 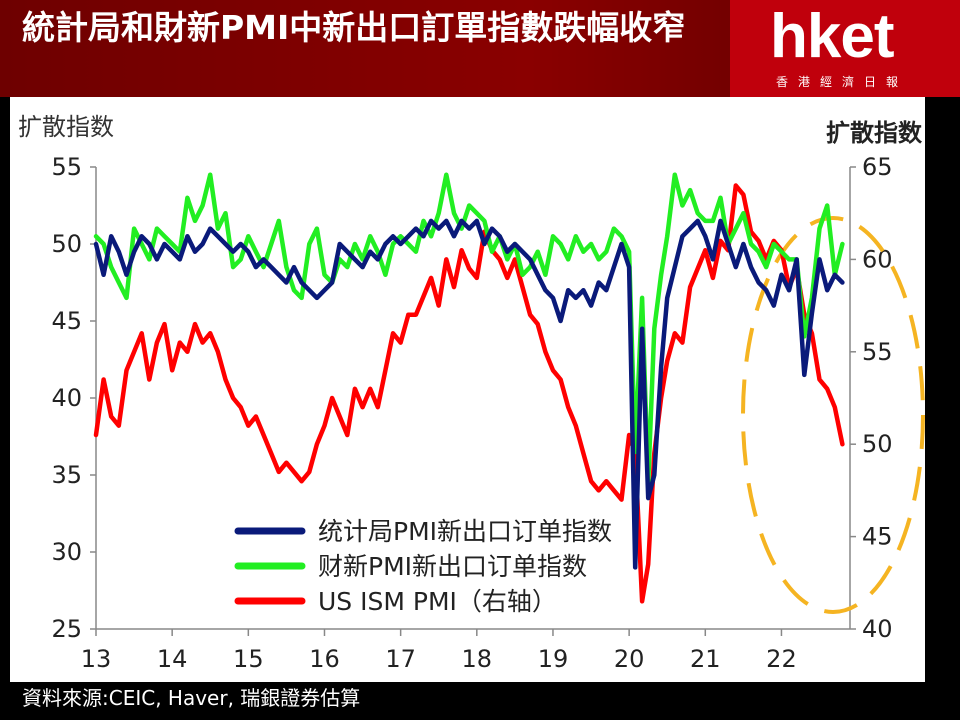 What do you see at coordinates (96, 659) in the screenshot?
I see `x-tick-label: 13` at bounding box center [96, 659].